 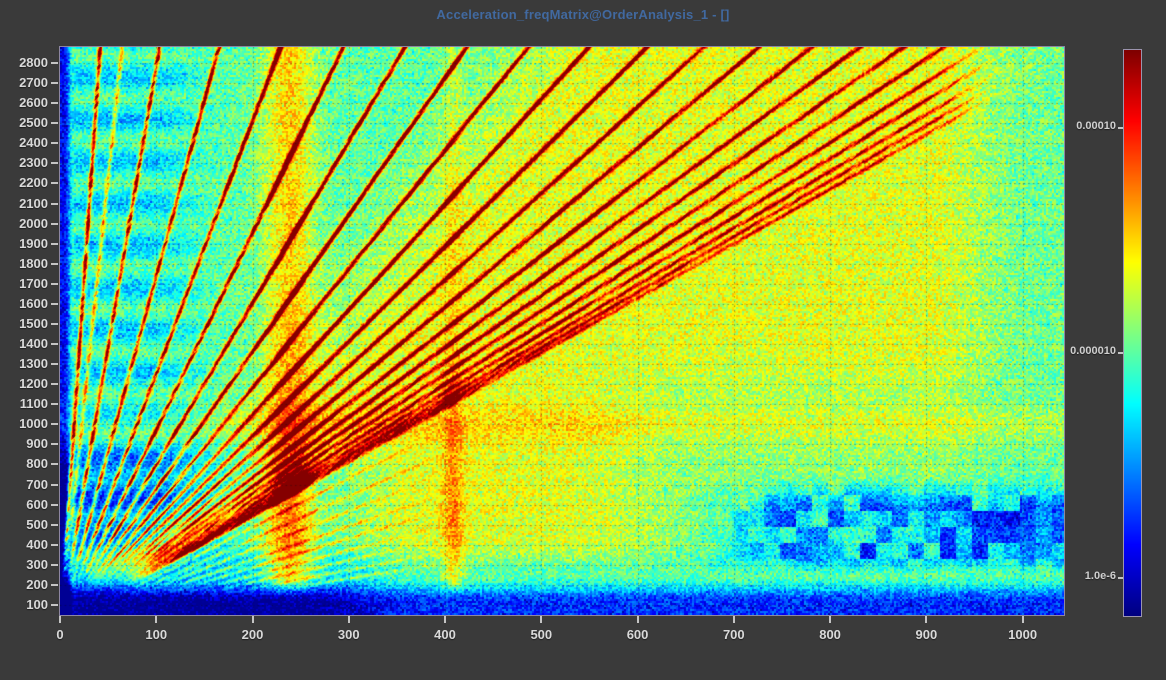 What do you see at coordinates (33, 424) in the screenshot?
I see `y-tick-label: 1000` at bounding box center [33, 424].